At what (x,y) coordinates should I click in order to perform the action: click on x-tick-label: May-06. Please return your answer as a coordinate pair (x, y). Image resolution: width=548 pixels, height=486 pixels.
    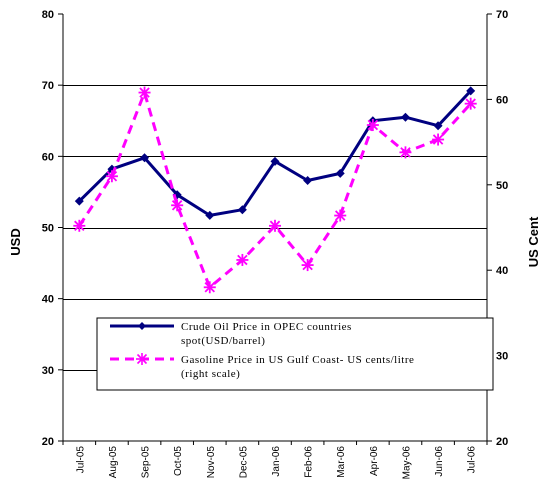
    Looking at the image, I should click on (406, 463).